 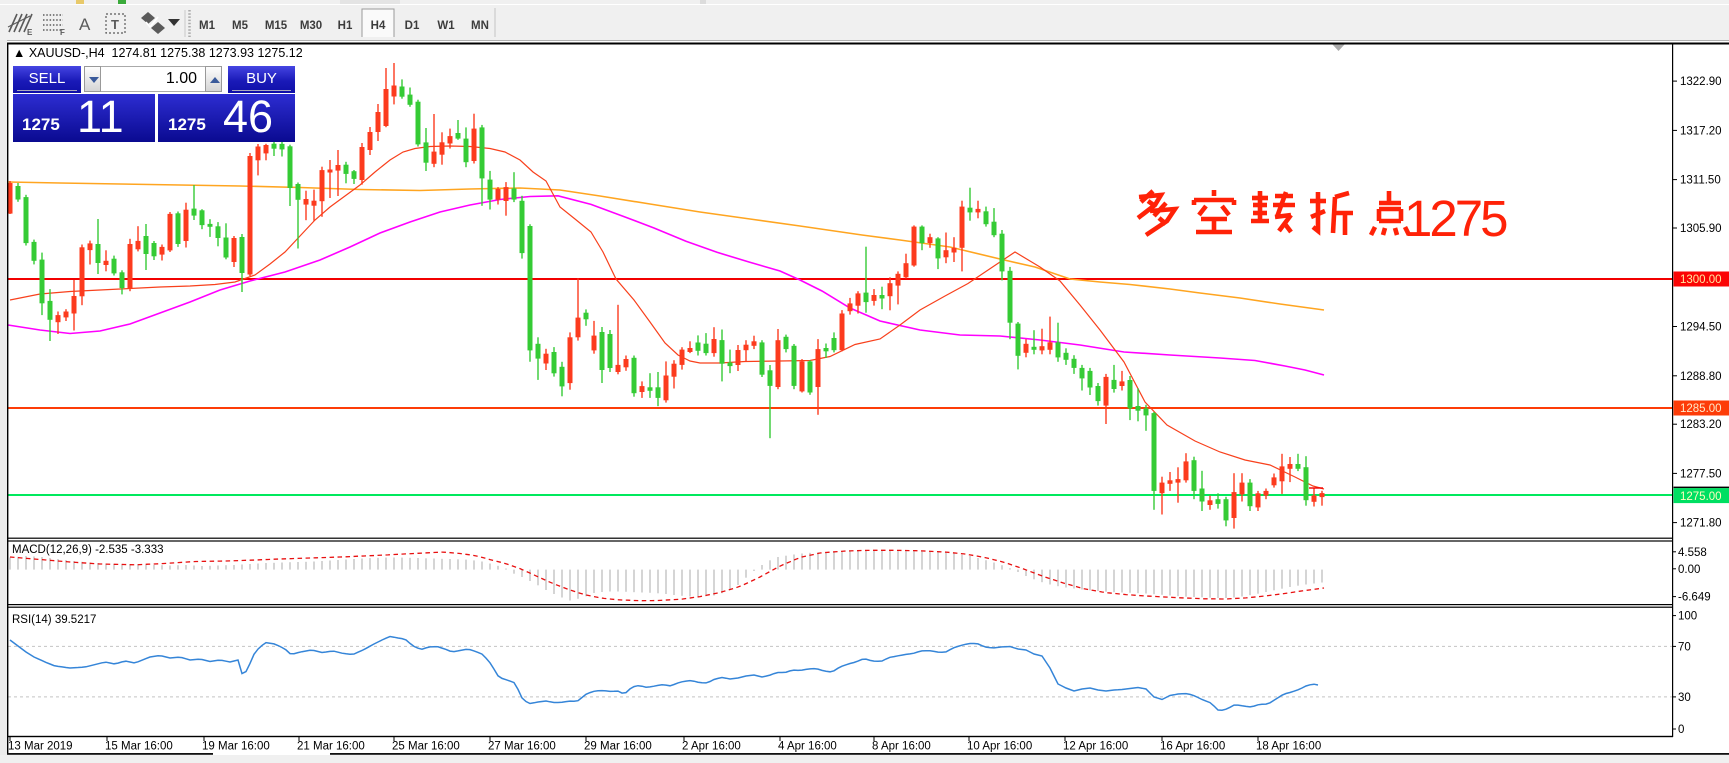 I want to click on svg-text: 1275.00, so click(x=1701, y=497).